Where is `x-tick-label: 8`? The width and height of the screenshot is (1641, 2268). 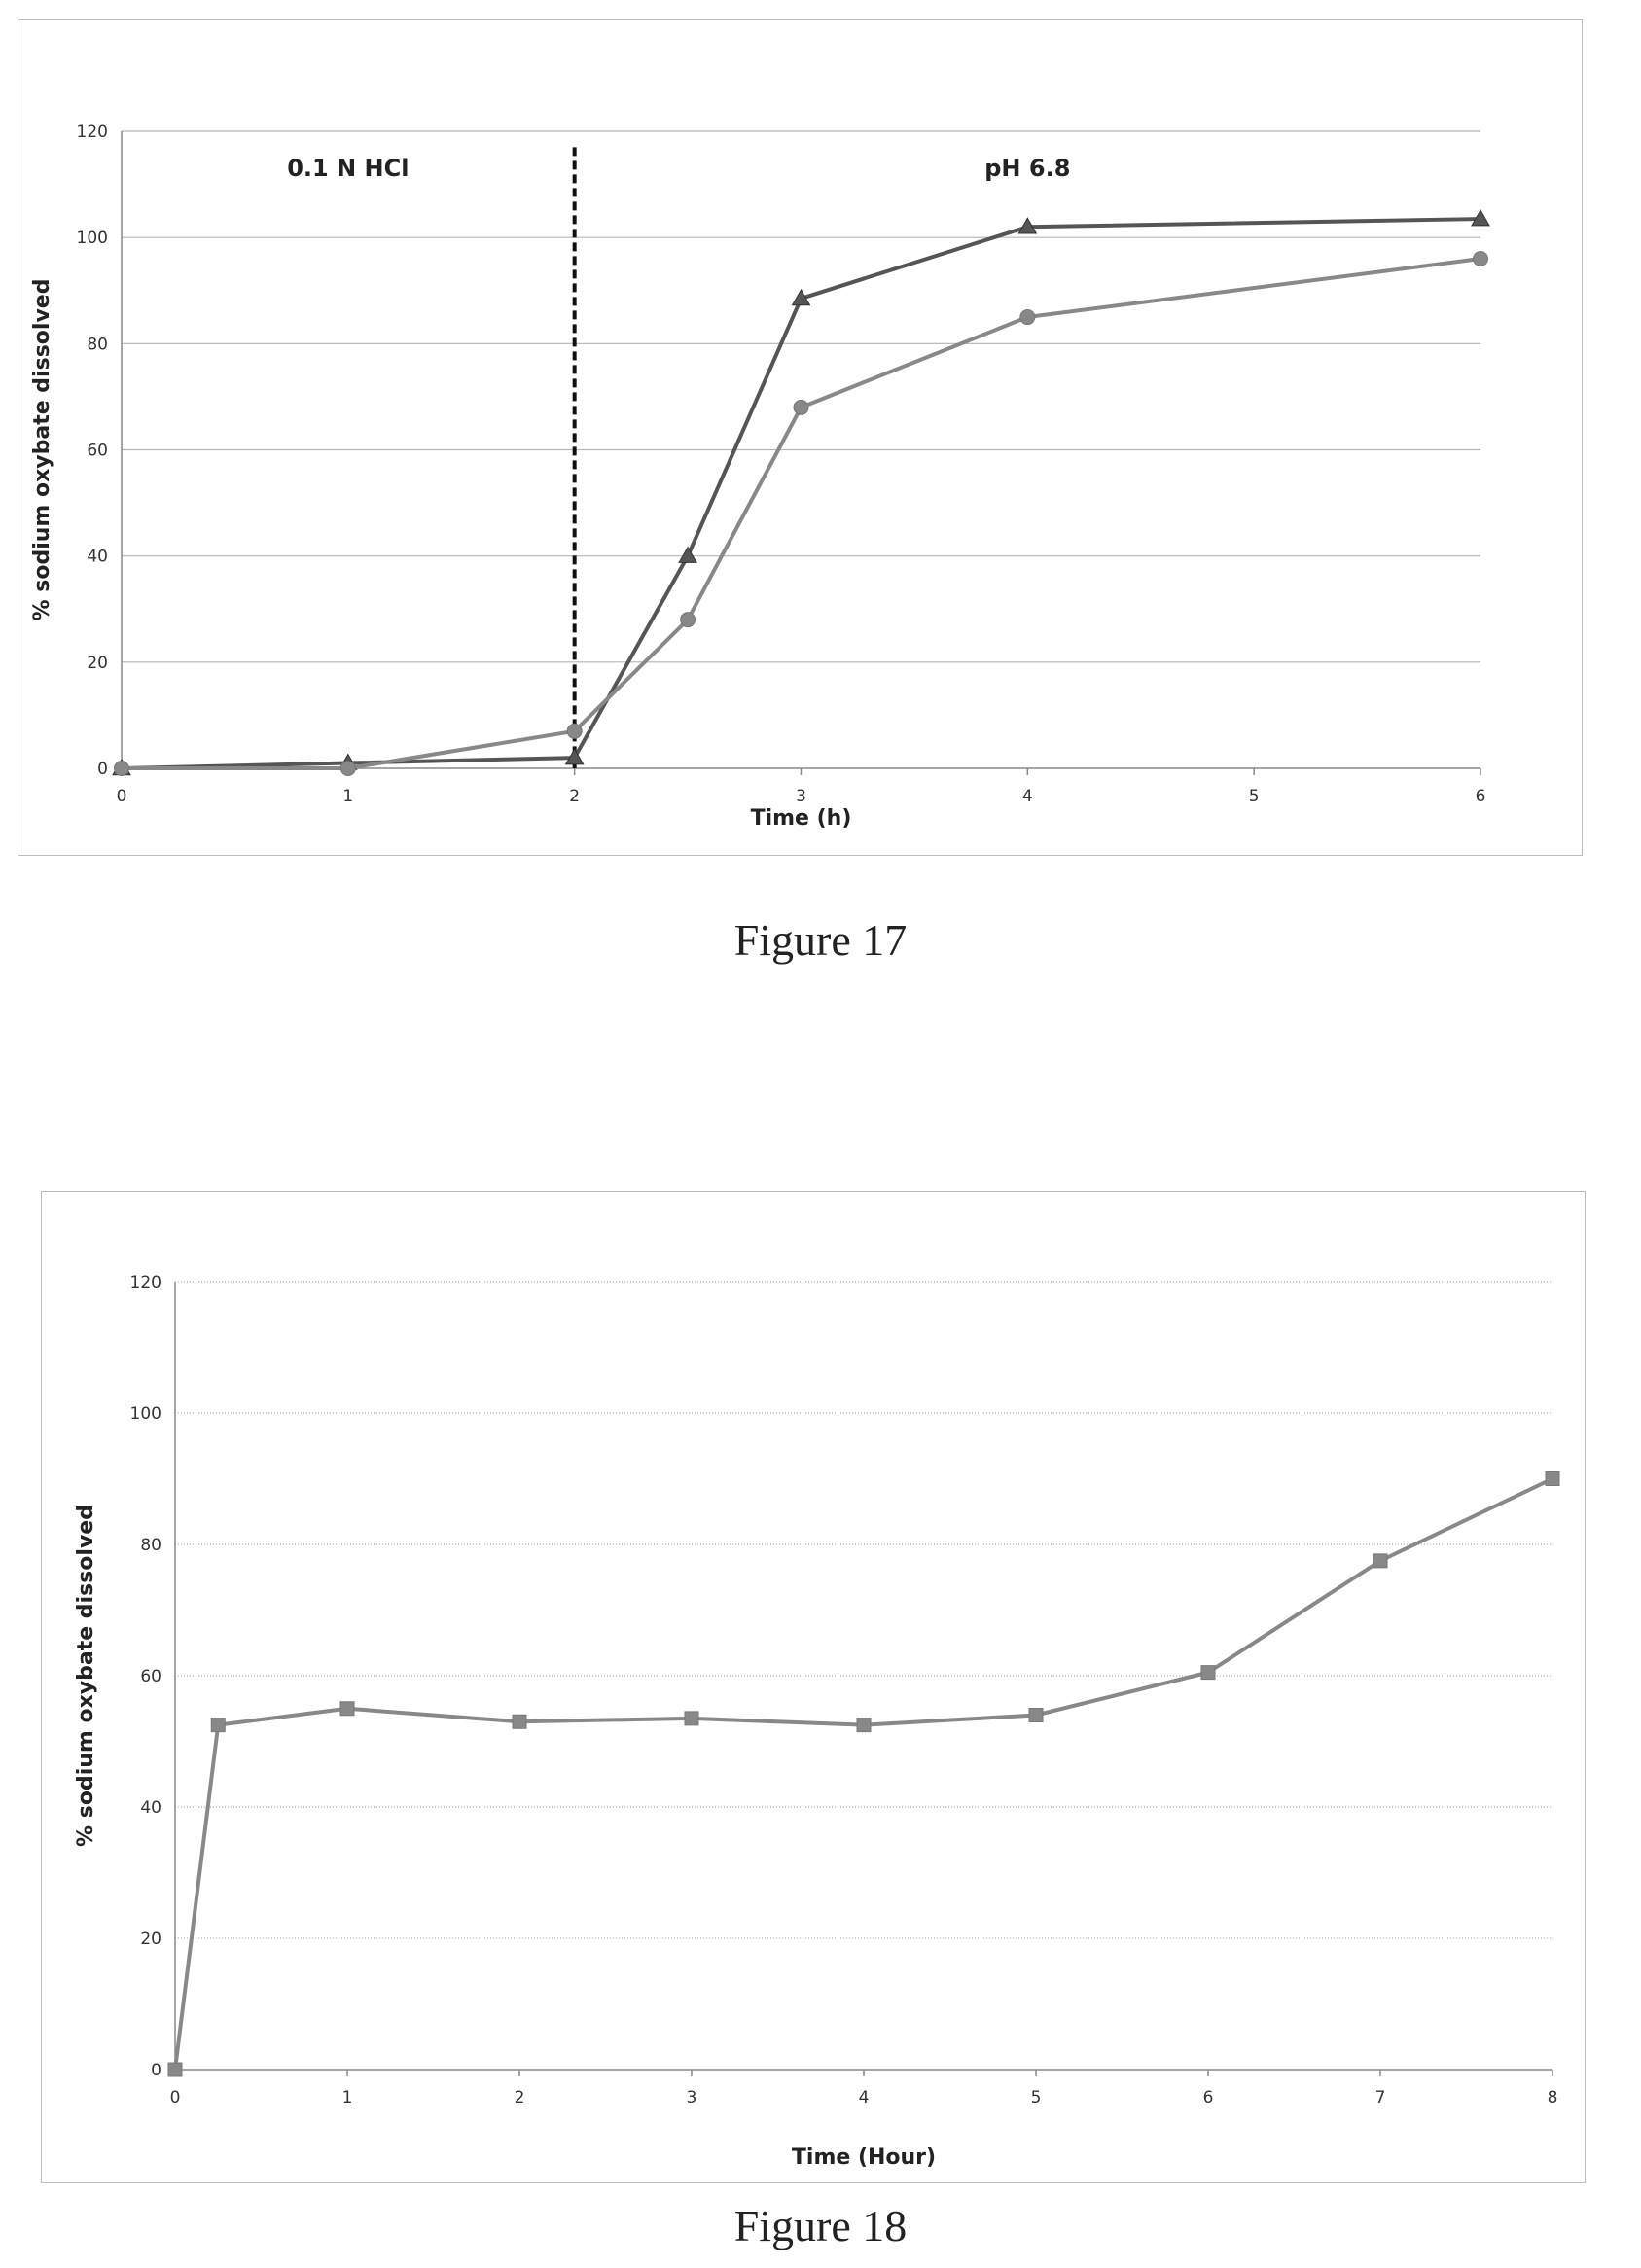
x-tick-label: 8 is located at coordinates (1553, 2098).